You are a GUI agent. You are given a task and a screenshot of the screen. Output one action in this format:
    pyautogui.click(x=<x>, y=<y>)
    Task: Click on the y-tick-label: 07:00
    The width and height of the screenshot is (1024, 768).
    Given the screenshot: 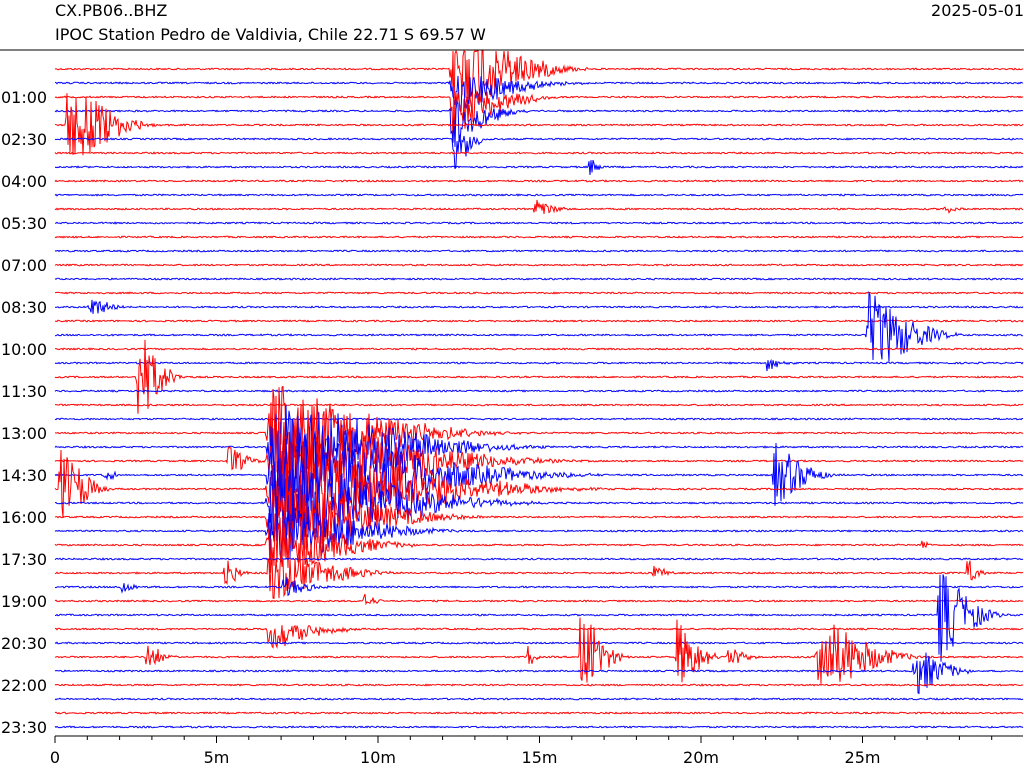 What is the action you would take?
    pyautogui.click(x=24, y=265)
    